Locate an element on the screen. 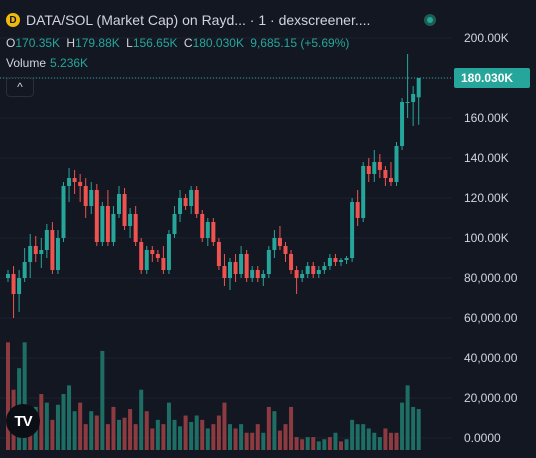  price-tick-label: 20,000.00 is located at coordinates (491, 398).